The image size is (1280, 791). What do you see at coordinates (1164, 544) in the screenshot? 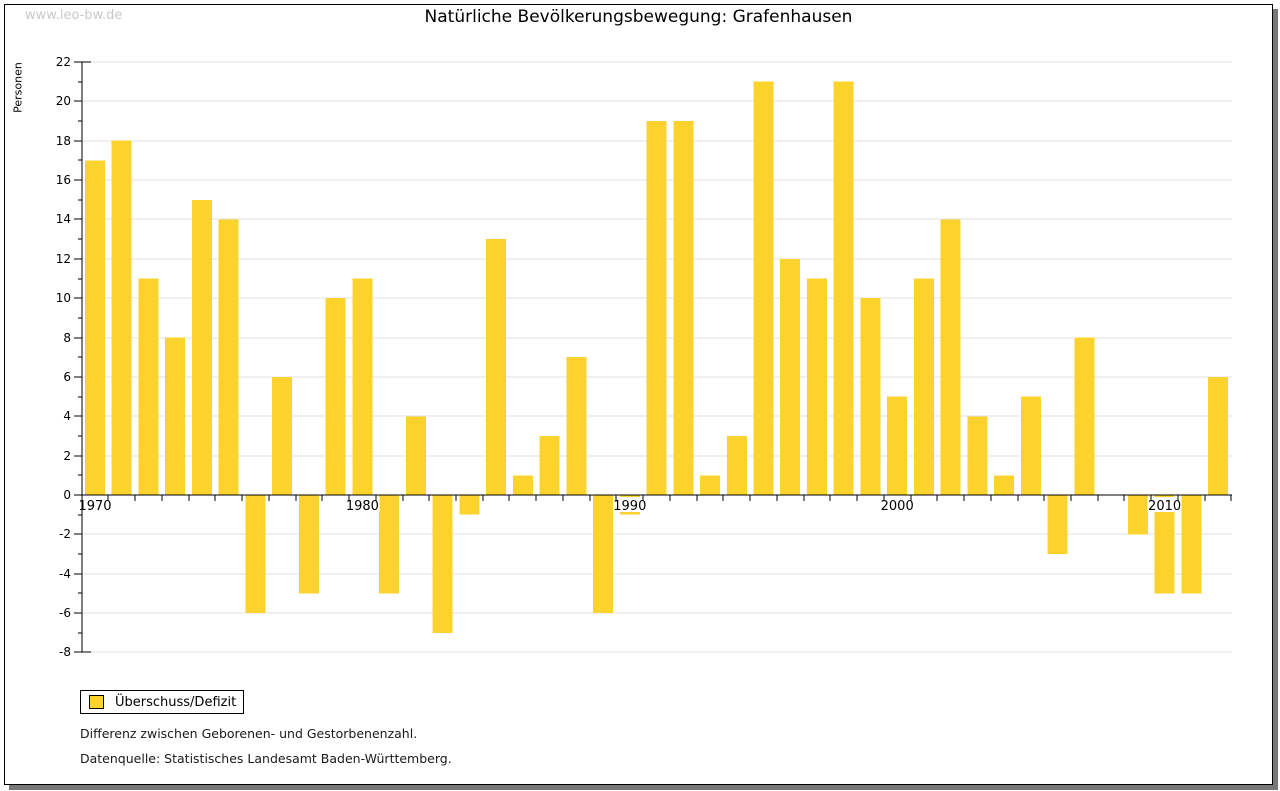
I see `bar-2010` at bounding box center [1164, 544].